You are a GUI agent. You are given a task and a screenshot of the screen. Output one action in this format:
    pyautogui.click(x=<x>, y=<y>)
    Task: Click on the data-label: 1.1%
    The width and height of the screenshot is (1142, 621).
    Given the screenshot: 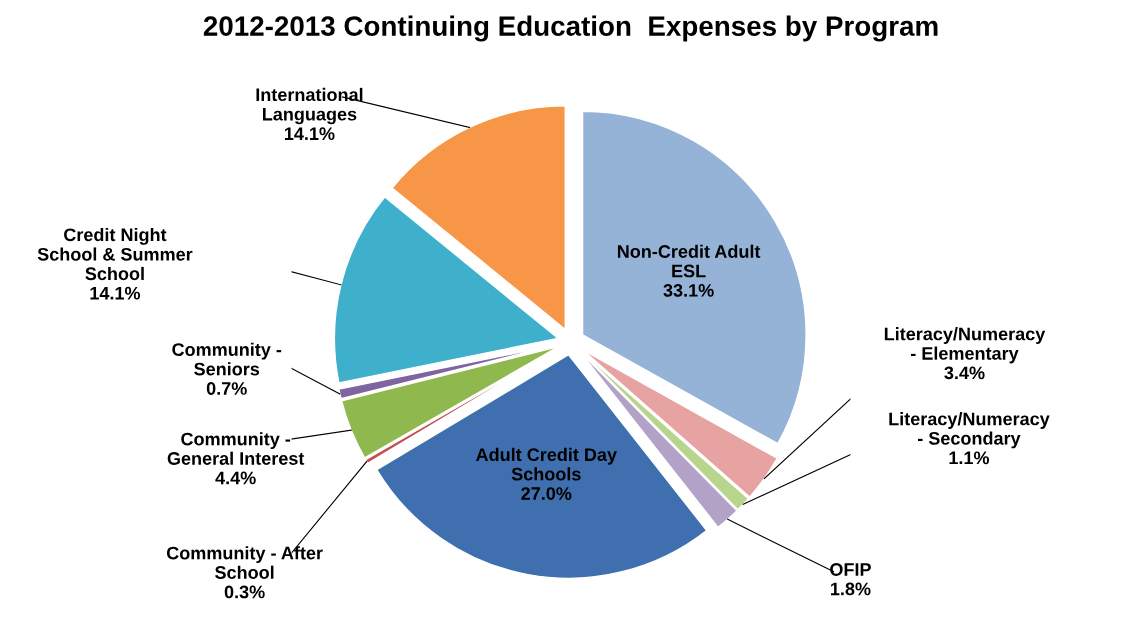 What is the action you would take?
    pyautogui.click(x=969, y=458)
    